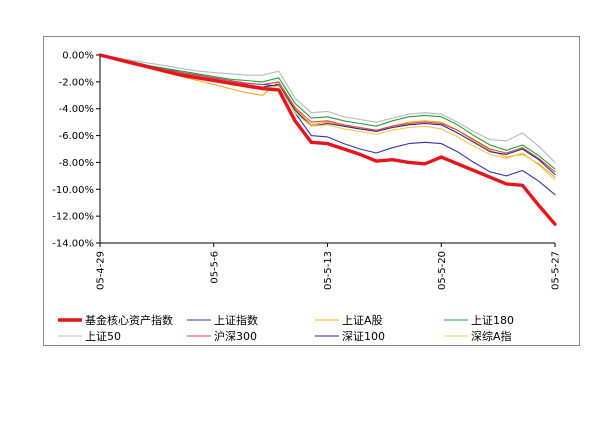 This screenshot has height=429, width=612. What do you see at coordinates (73, 244) in the screenshot?
I see `y-tick-label: -14.00%` at bounding box center [73, 244].